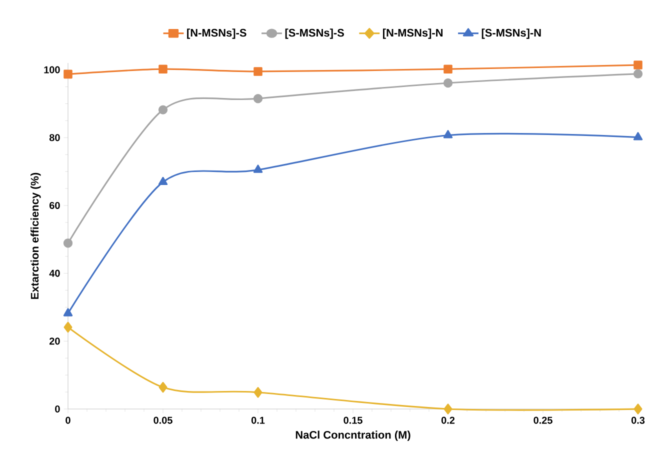 The height and width of the screenshot is (468, 650). What do you see at coordinates (353, 420) in the screenshot?
I see `x-tick-label: 0.15` at bounding box center [353, 420].